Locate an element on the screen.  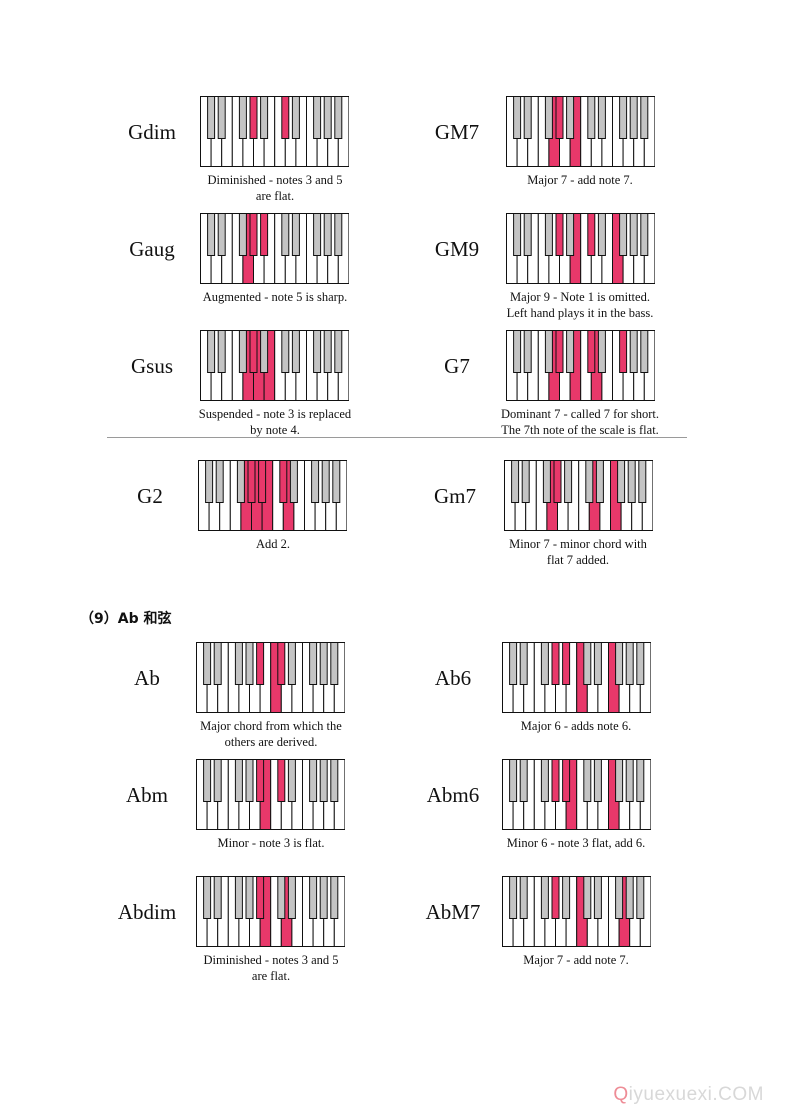
section-divider is located at coordinates (397, 437).